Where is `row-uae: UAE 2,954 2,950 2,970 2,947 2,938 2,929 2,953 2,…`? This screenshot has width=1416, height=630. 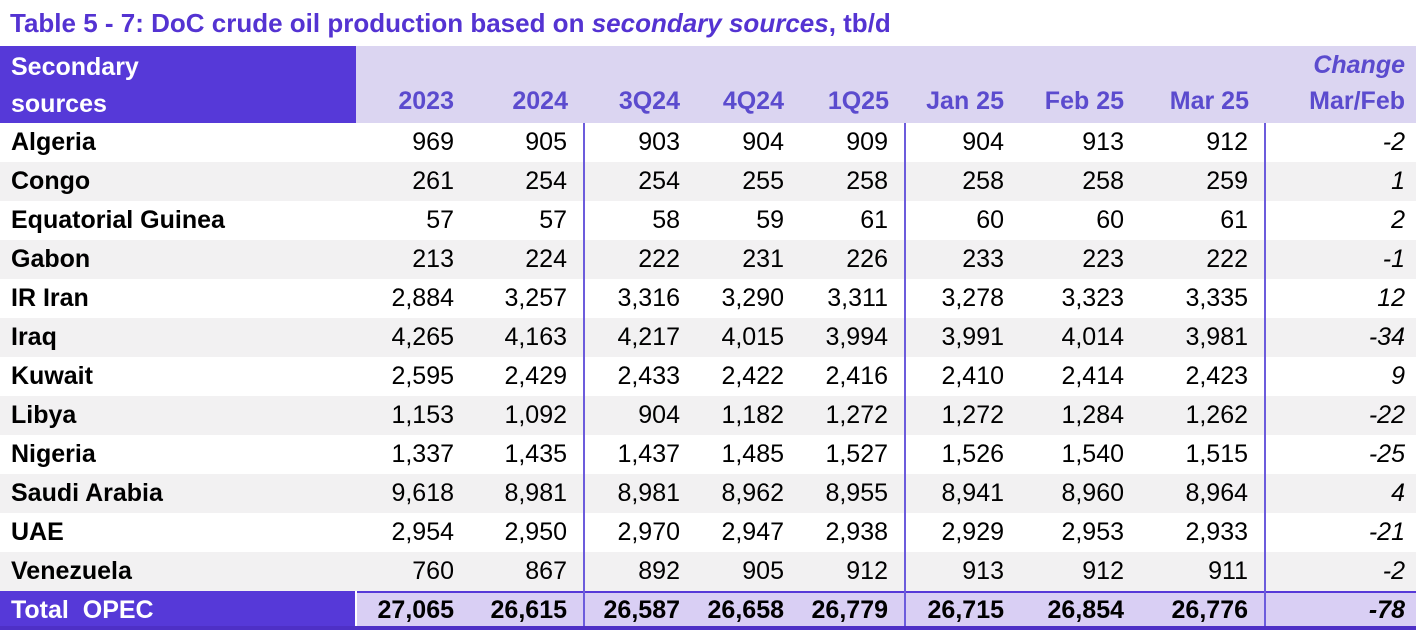 row-uae: UAE 2,954 2,950 2,970 2,947 2,938 2,929 2,953 2,… is located at coordinates (708, 532).